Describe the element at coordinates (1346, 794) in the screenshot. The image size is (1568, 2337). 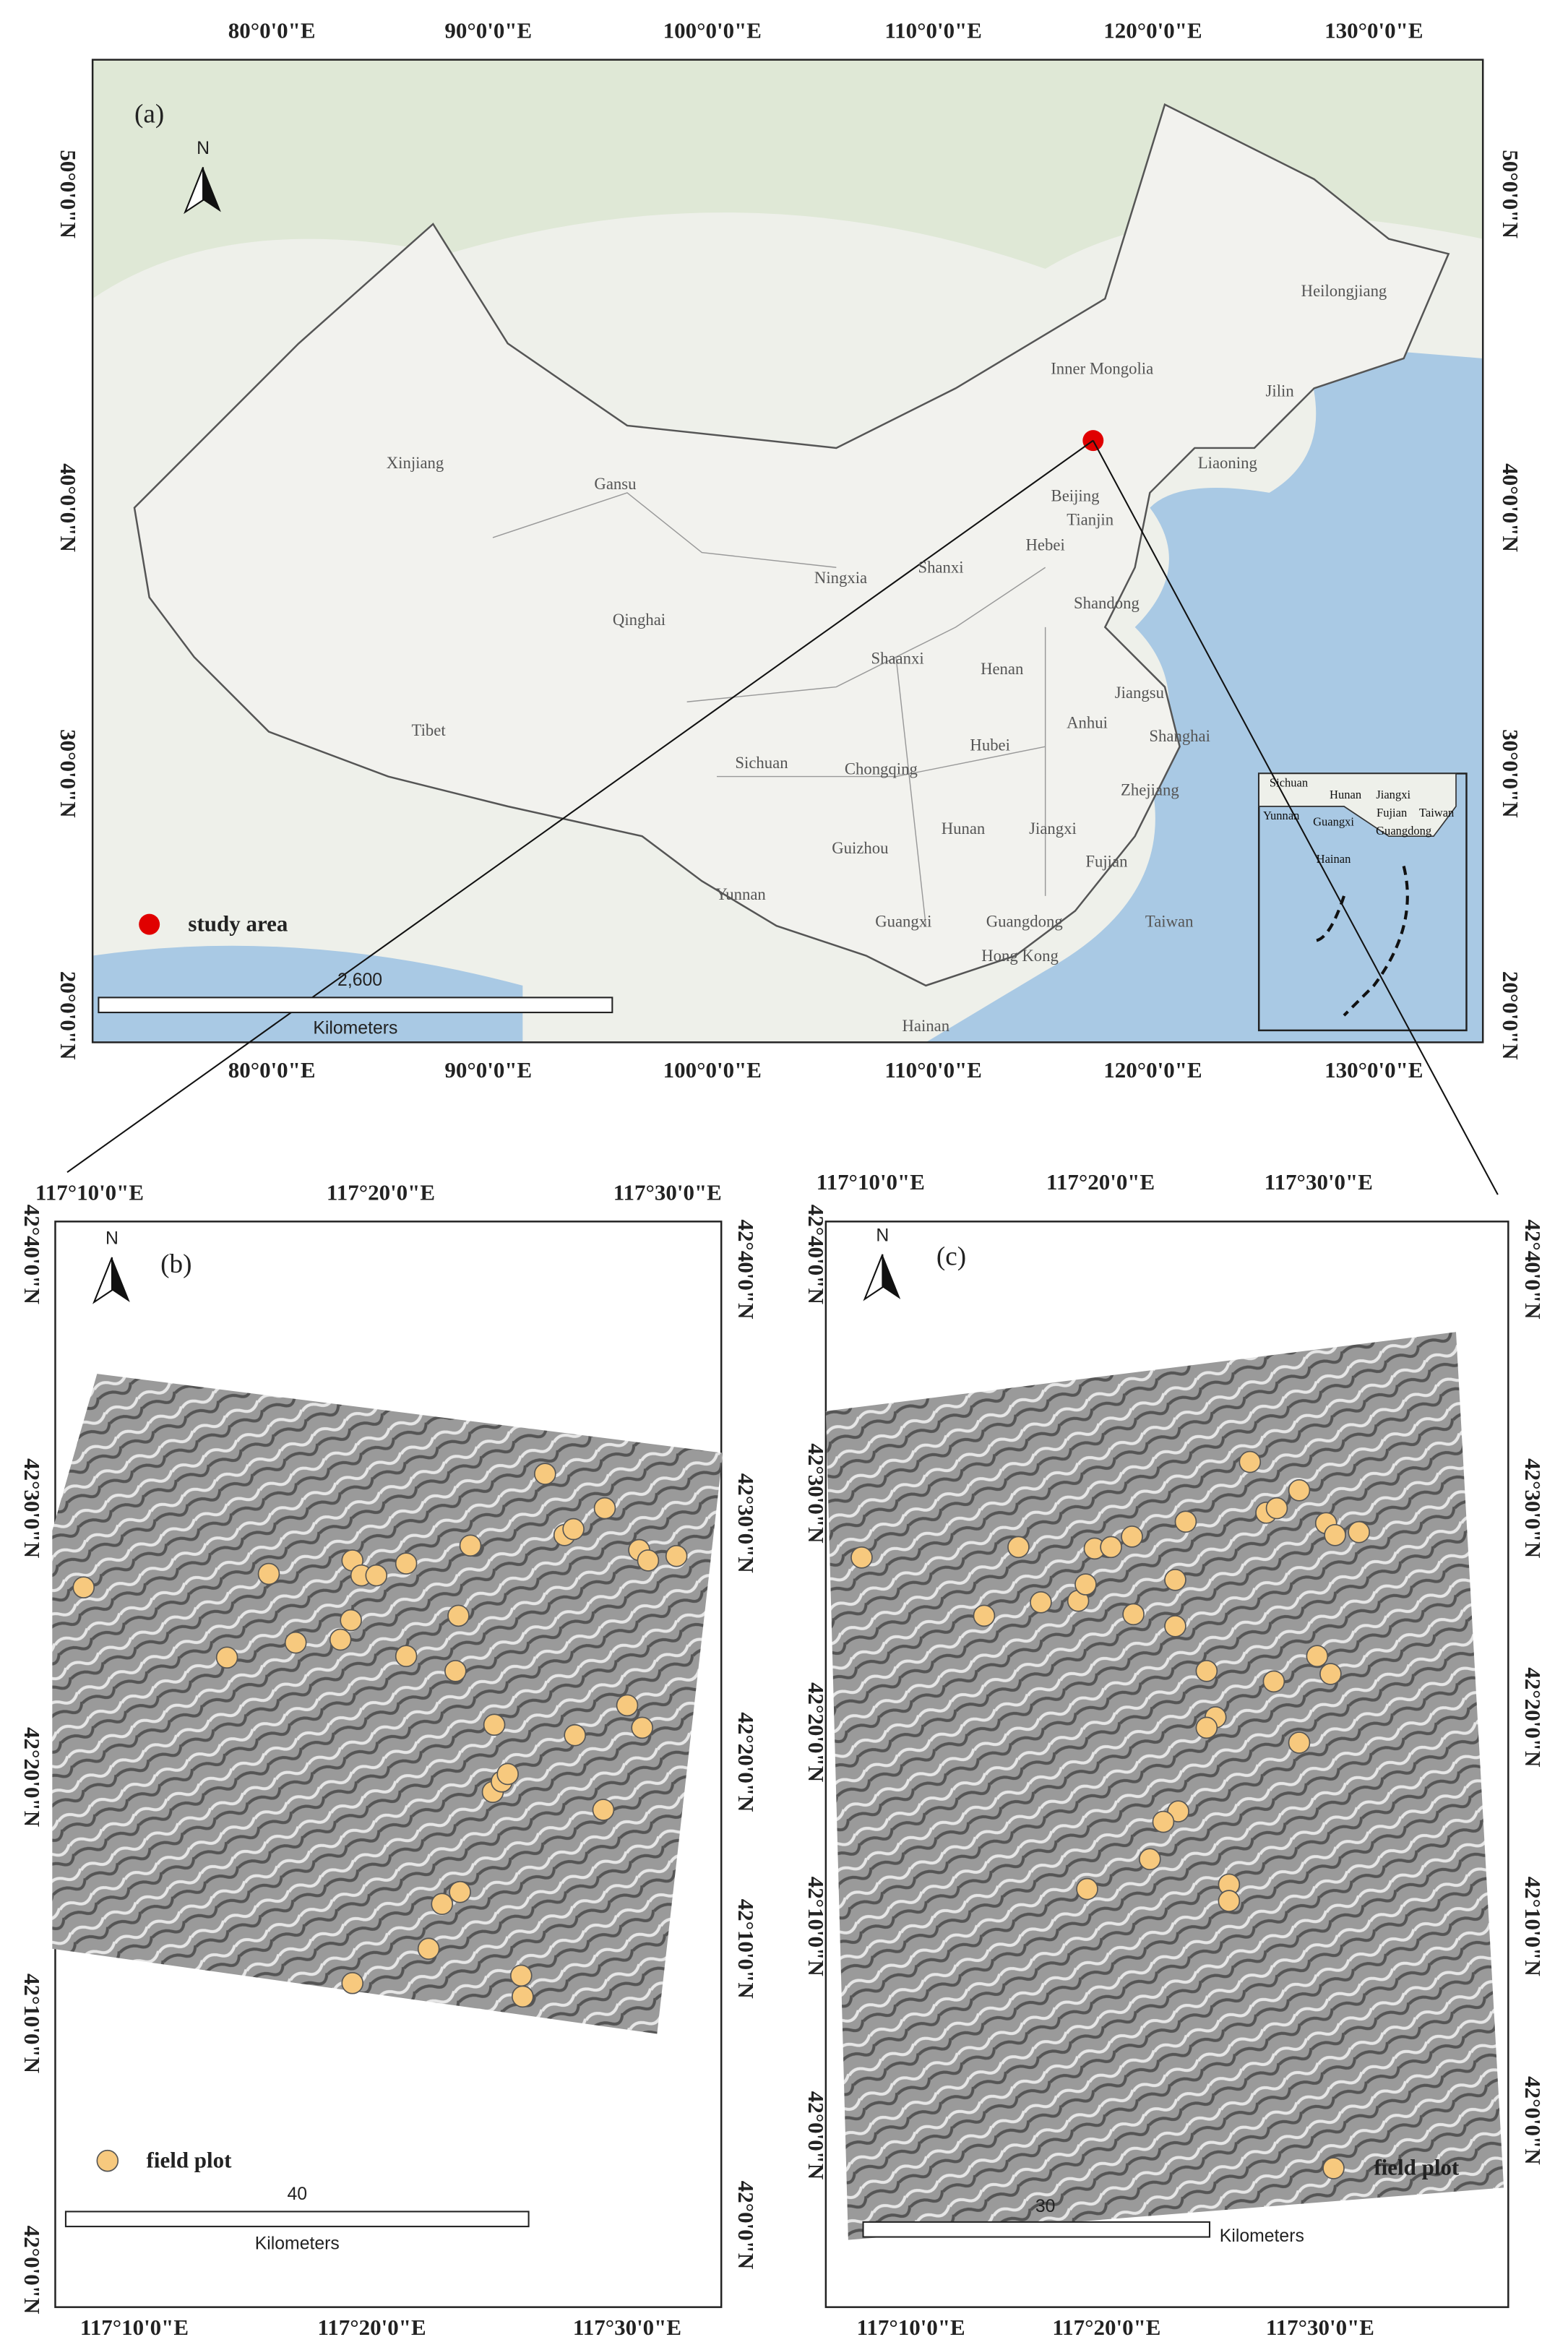
I see `inset-label: Hunan` at that location.